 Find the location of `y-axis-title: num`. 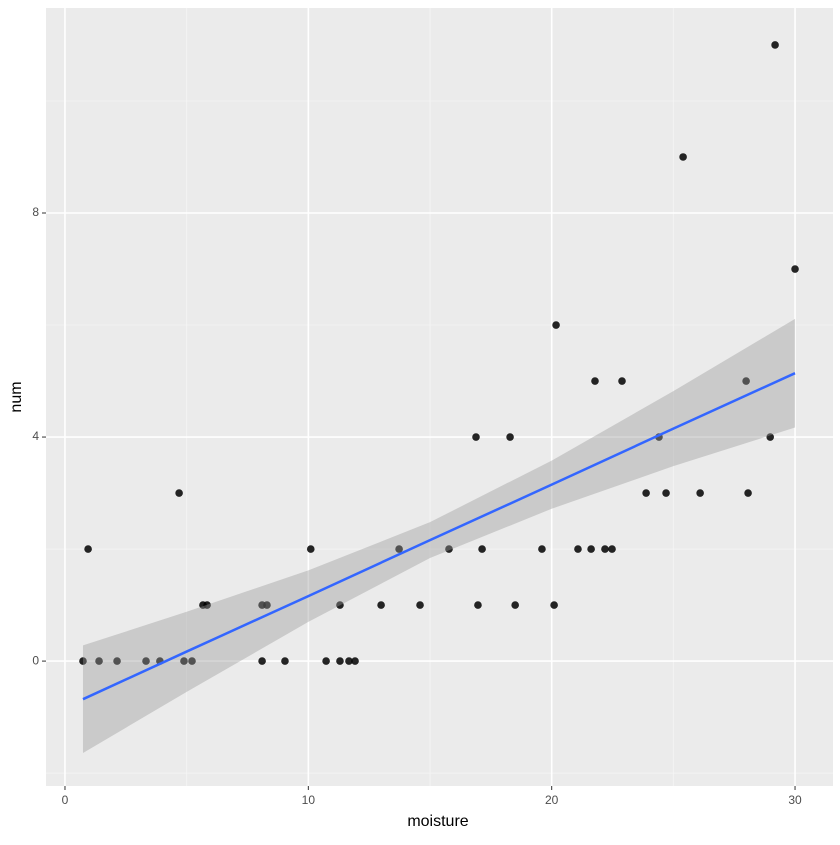

y-axis-title: num is located at coordinates (16, 396).